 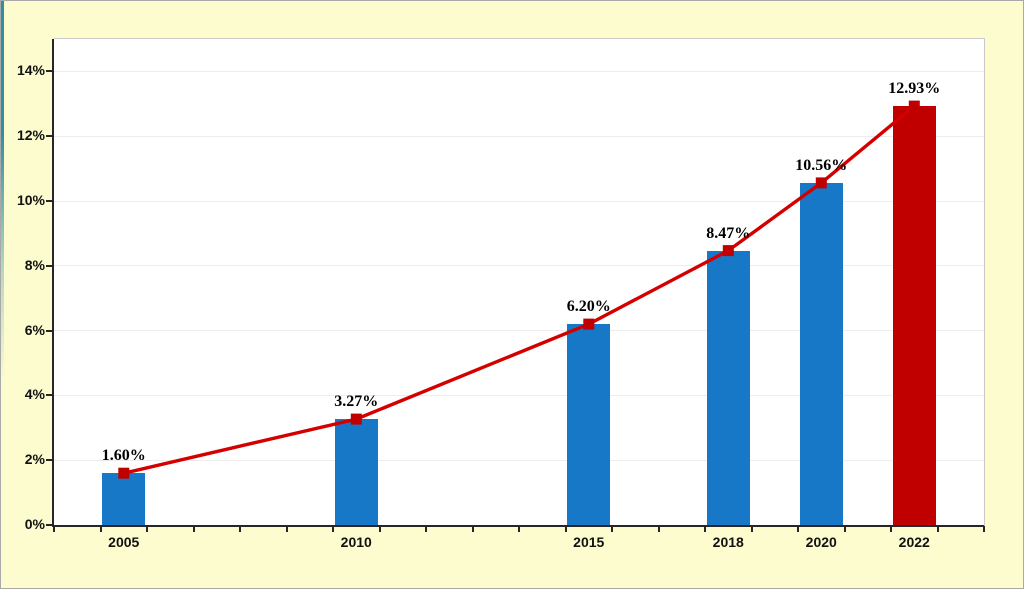 What do you see at coordinates (519, 331) in the screenshot?
I see `gridline-6pct` at bounding box center [519, 331].